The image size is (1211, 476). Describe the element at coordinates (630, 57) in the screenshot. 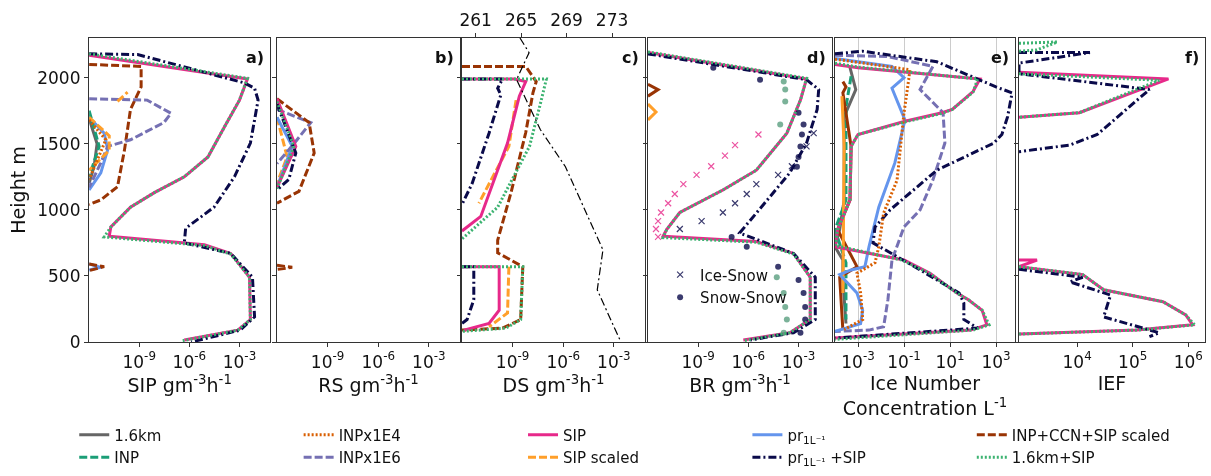

I see `annotation: c)` at that location.